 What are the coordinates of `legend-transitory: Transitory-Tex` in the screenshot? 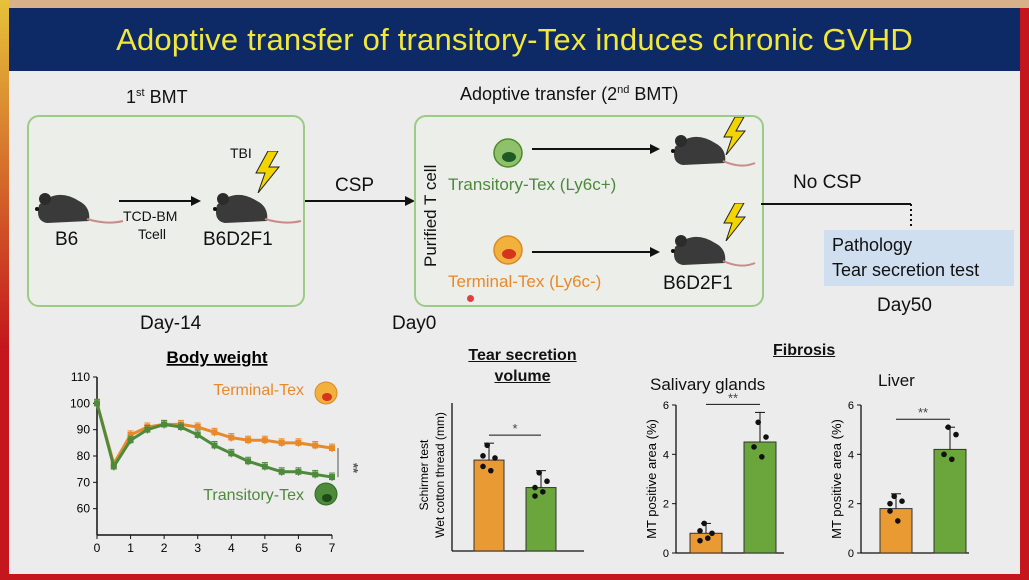 It's located at (253, 495).